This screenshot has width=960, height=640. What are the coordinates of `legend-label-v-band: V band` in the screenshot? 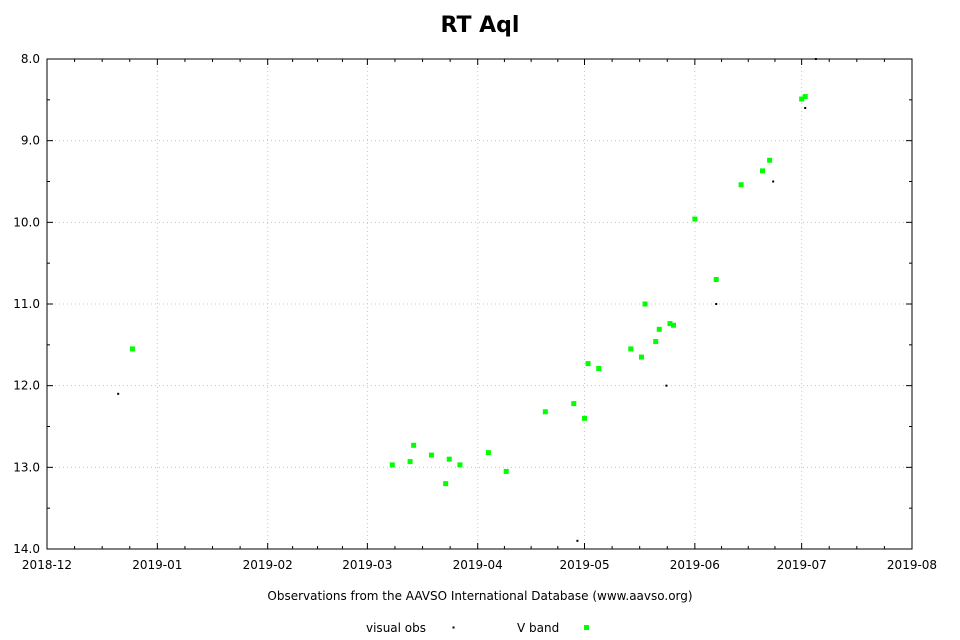 It's located at (538, 628).